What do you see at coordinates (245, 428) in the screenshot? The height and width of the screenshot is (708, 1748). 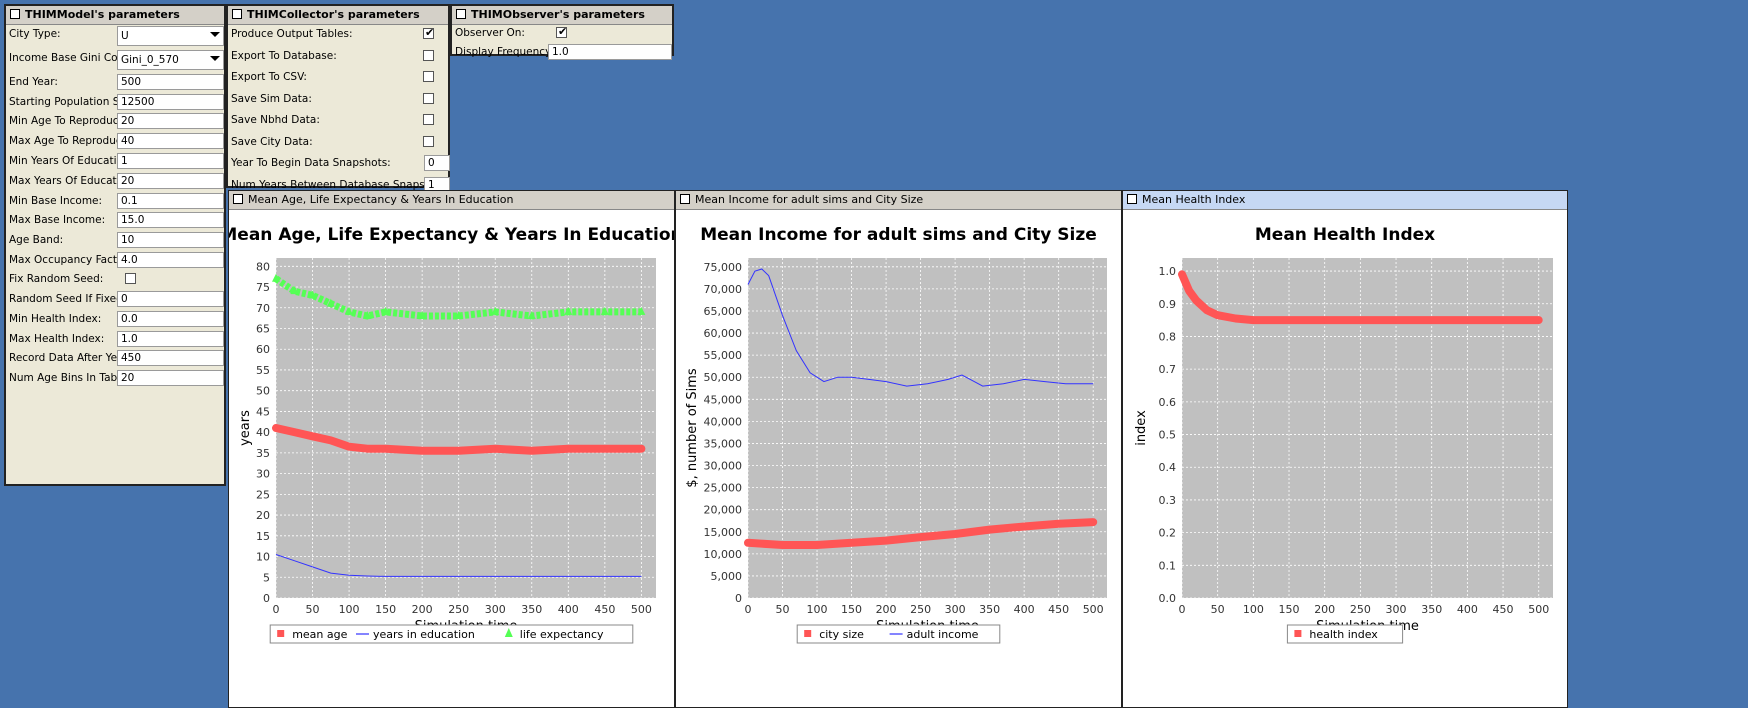 I see `y-axis-label: years` at bounding box center [245, 428].